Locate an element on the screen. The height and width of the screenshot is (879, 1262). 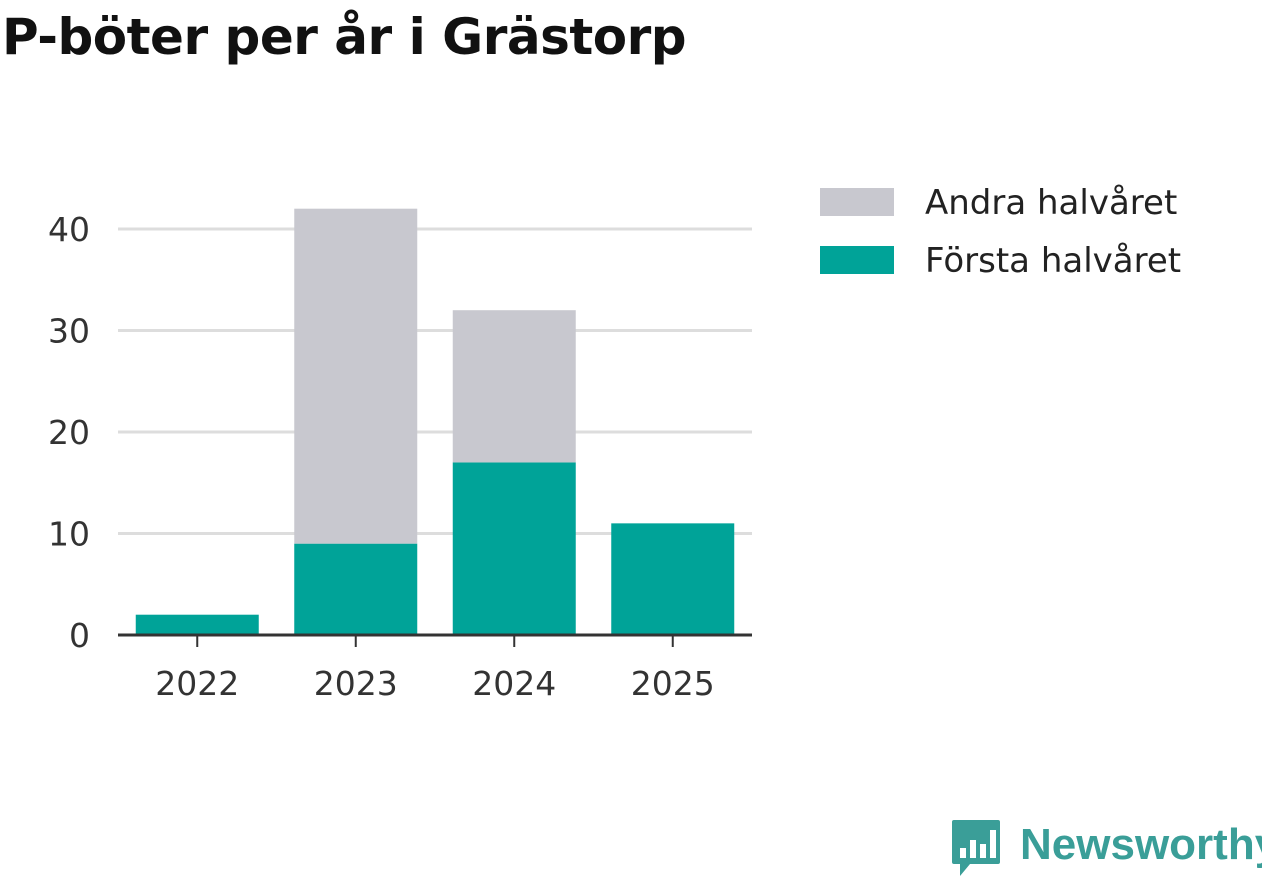
x-tick-label: 2022 is located at coordinates (197, 683).